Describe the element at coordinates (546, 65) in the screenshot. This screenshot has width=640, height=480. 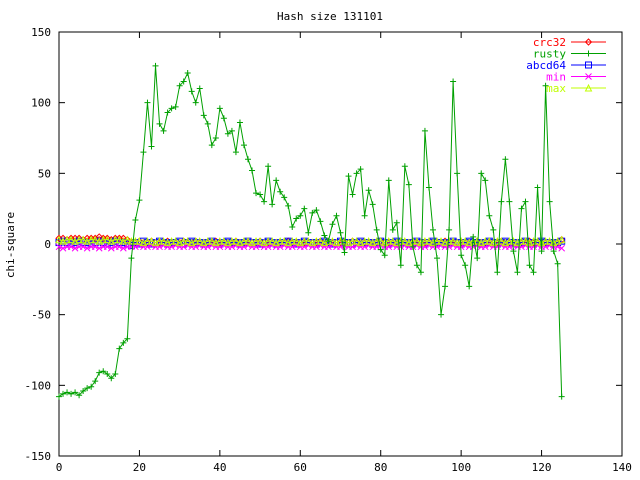
I see `legend-label: abcd64` at that location.